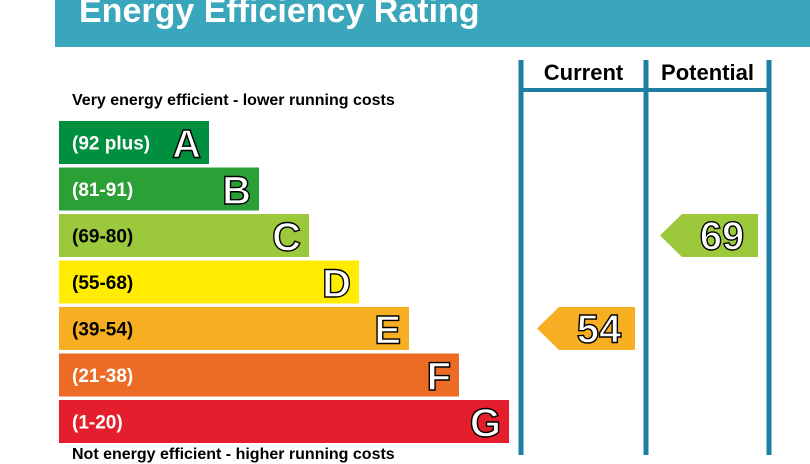 The height and width of the screenshot is (464, 810). I want to click on band-range-b: (81-91), so click(102, 190).